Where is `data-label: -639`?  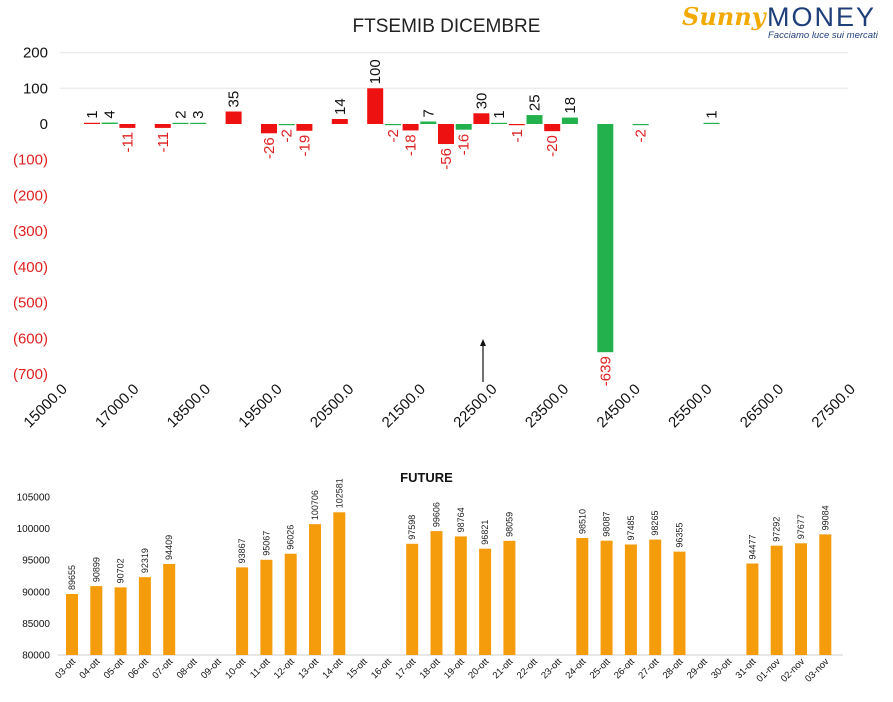
data-label: -639 is located at coordinates (605, 371).